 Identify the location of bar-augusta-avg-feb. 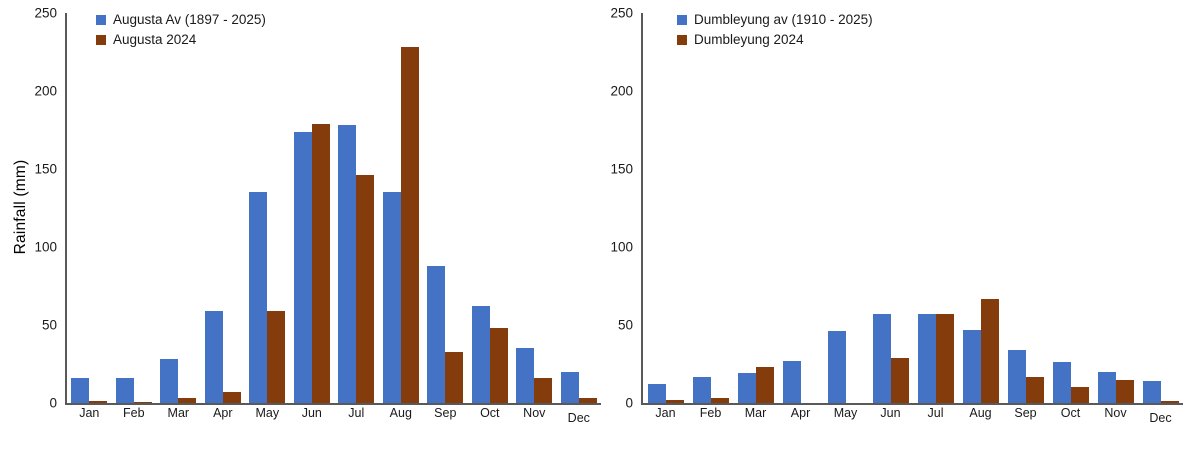
(124, 390).